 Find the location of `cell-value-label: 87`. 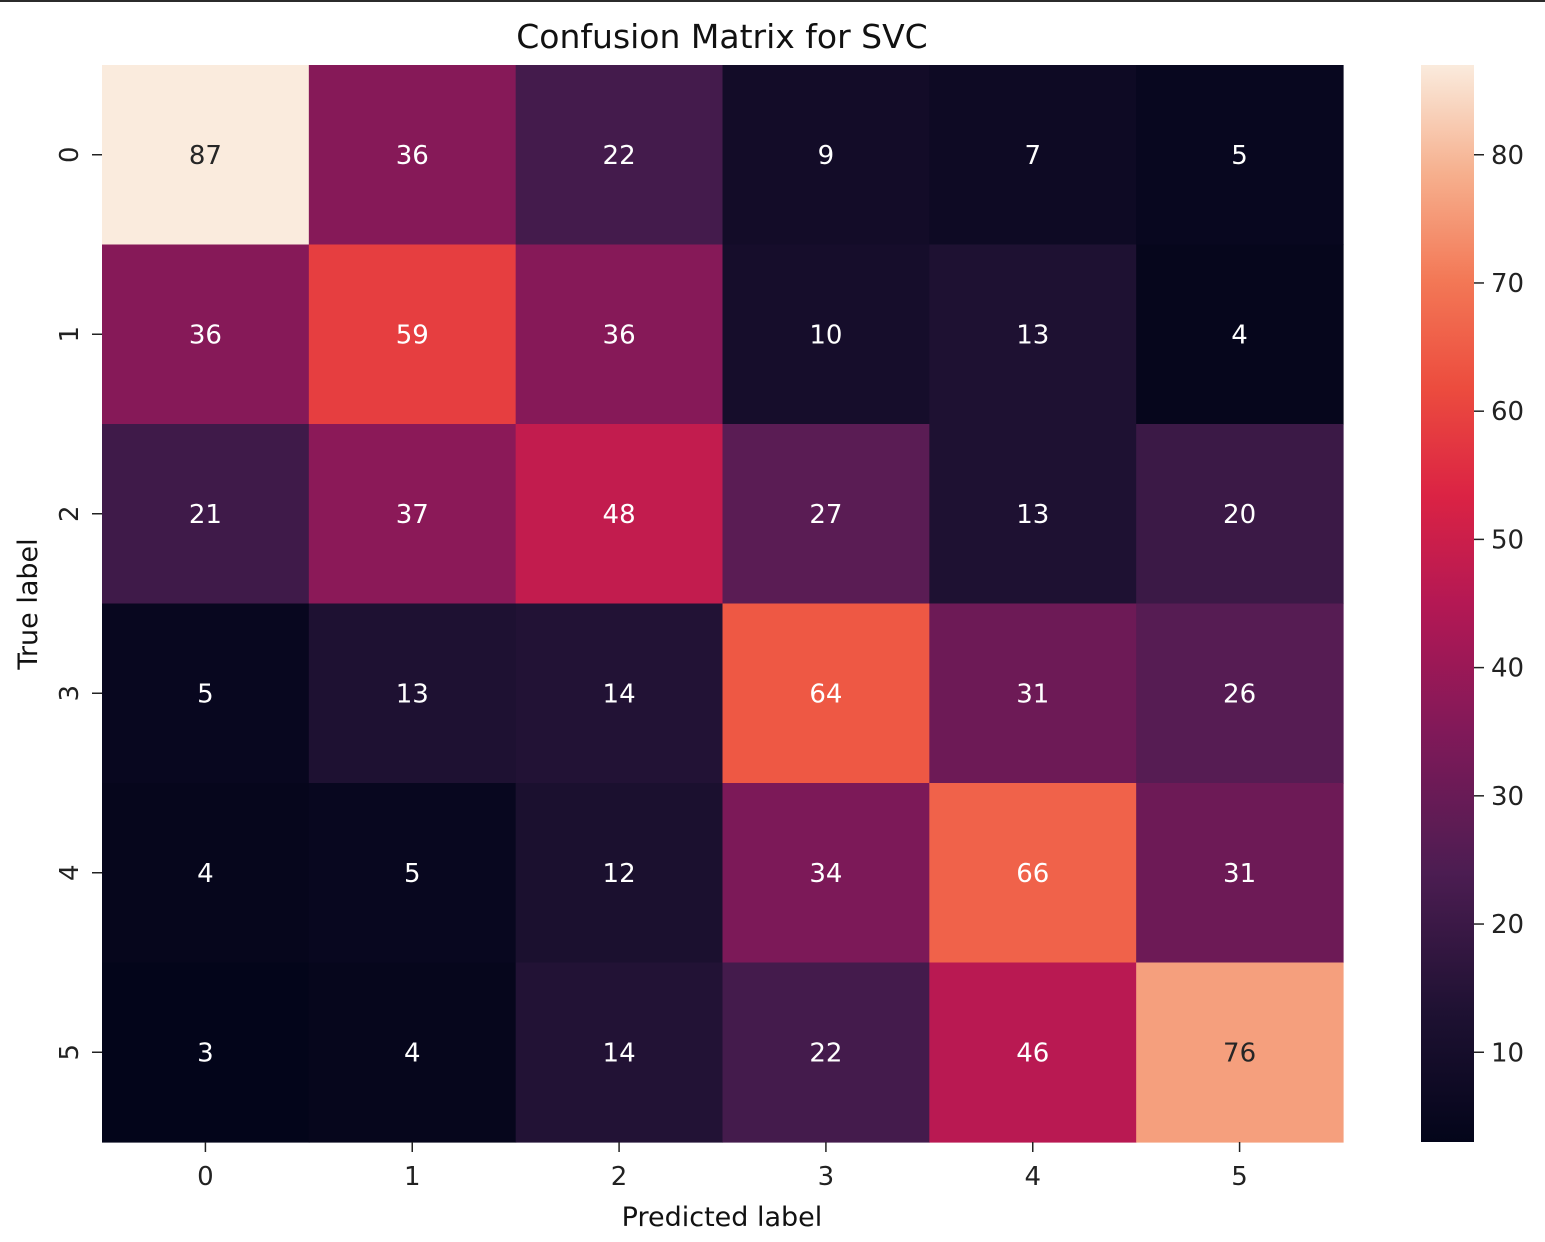

cell-value-label: 87 is located at coordinates (205, 156).